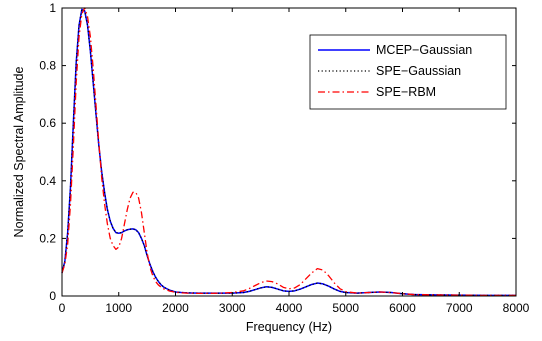  What do you see at coordinates (232, 308) in the screenshot?
I see `x-tick-label: 3000` at bounding box center [232, 308].